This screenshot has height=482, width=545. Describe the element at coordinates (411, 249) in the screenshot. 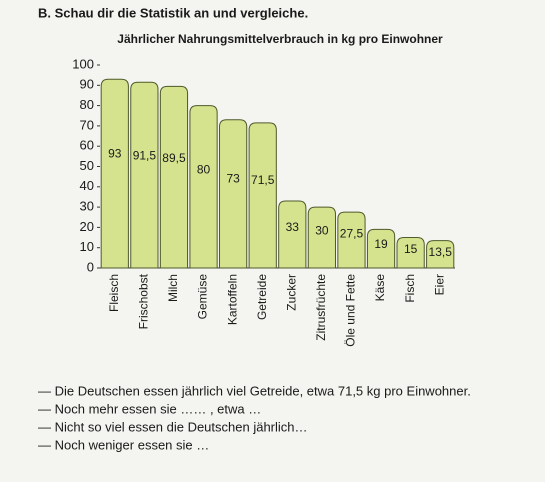

I see `value-label: 15` at that location.